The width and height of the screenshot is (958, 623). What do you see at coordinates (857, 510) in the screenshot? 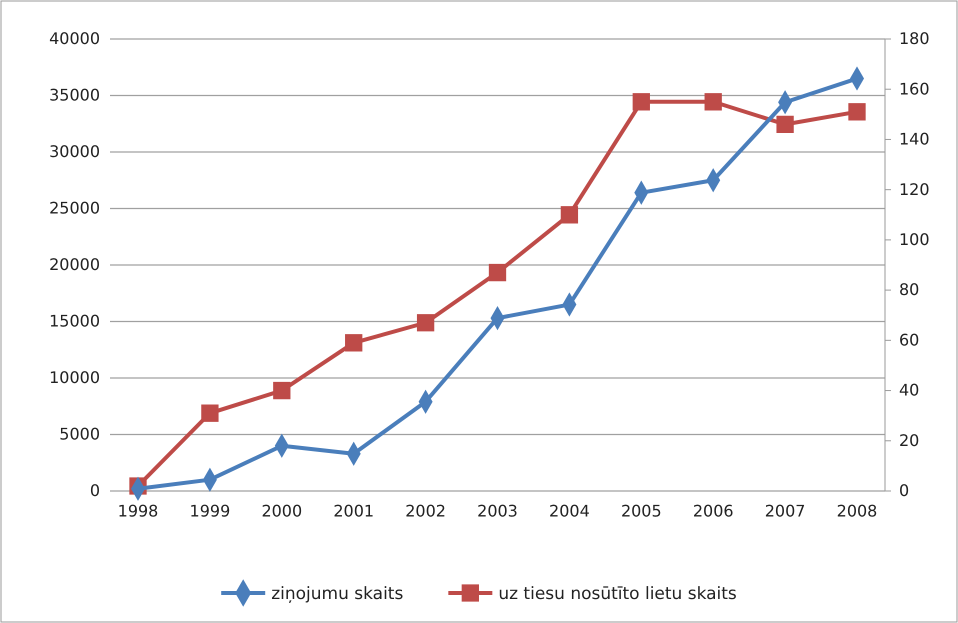
I see `x-tick-label: 2008` at bounding box center [857, 510].